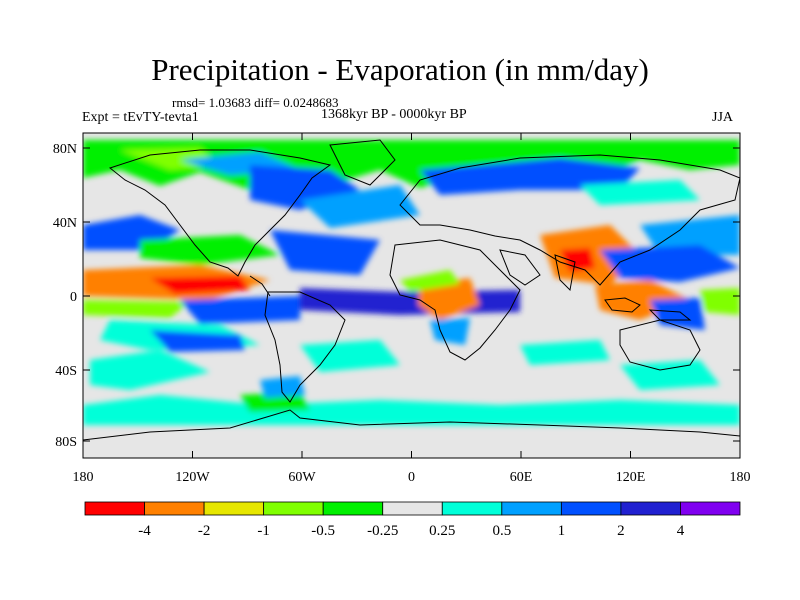 This screenshot has height=600, width=800. Describe the element at coordinates (66, 371) in the screenshot. I see `lat-tick-label: 40S` at that location.